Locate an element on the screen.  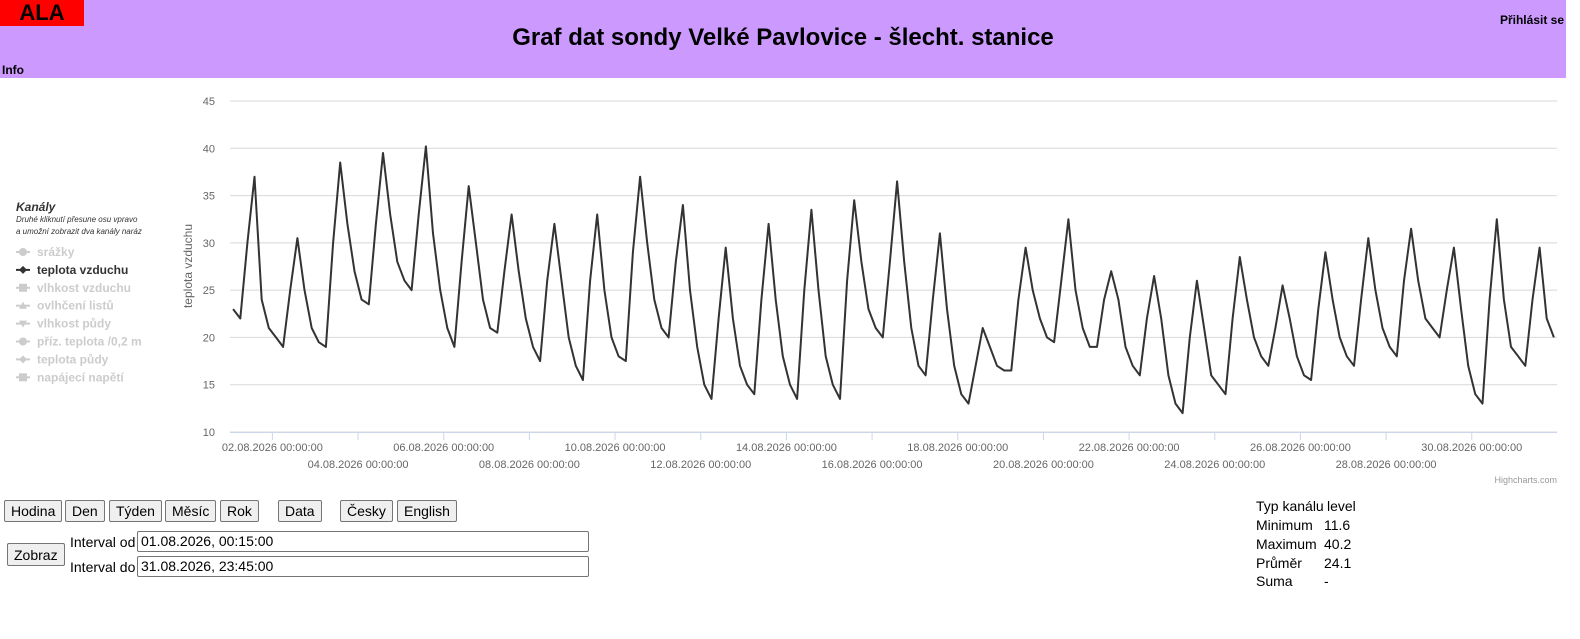
stat-label: Maximum is located at coordinates (1286, 543).